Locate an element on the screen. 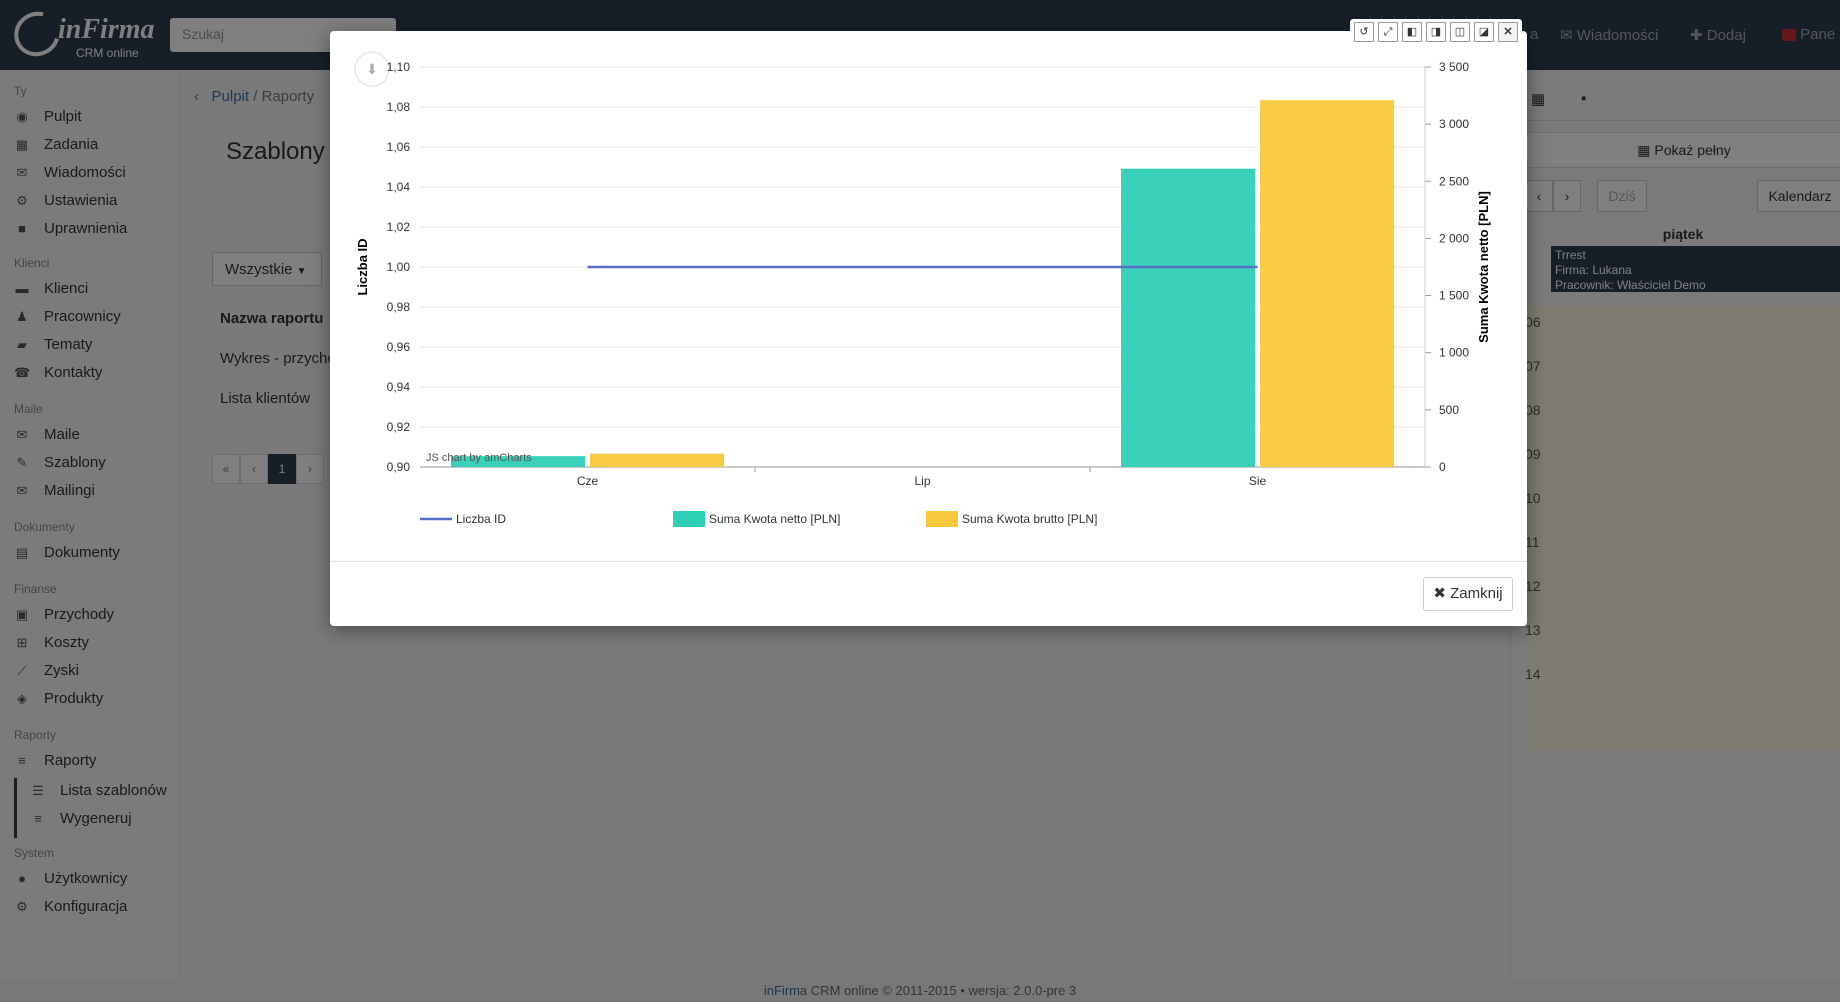  y-left-tick-label: 1,02 is located at coordinates (399, 227).